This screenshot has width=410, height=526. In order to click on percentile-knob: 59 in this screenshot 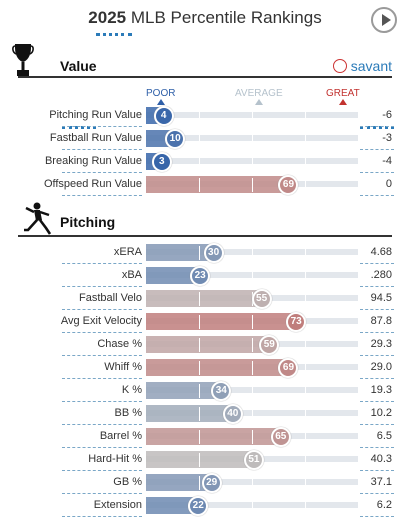, I will do `click(269, 345)`.